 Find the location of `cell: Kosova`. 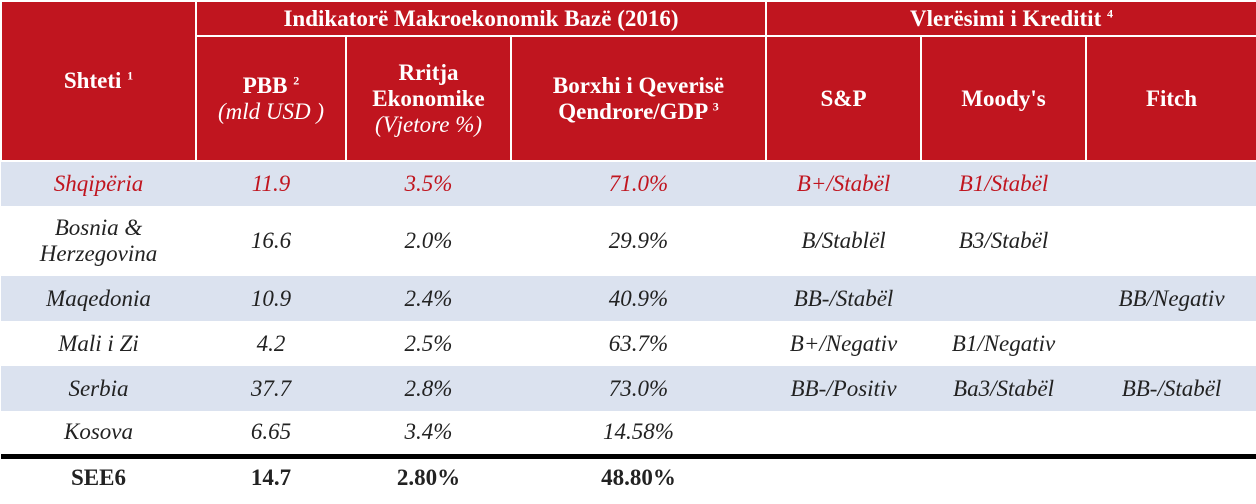

cell: Kosova is located at coordinates (98, 433).